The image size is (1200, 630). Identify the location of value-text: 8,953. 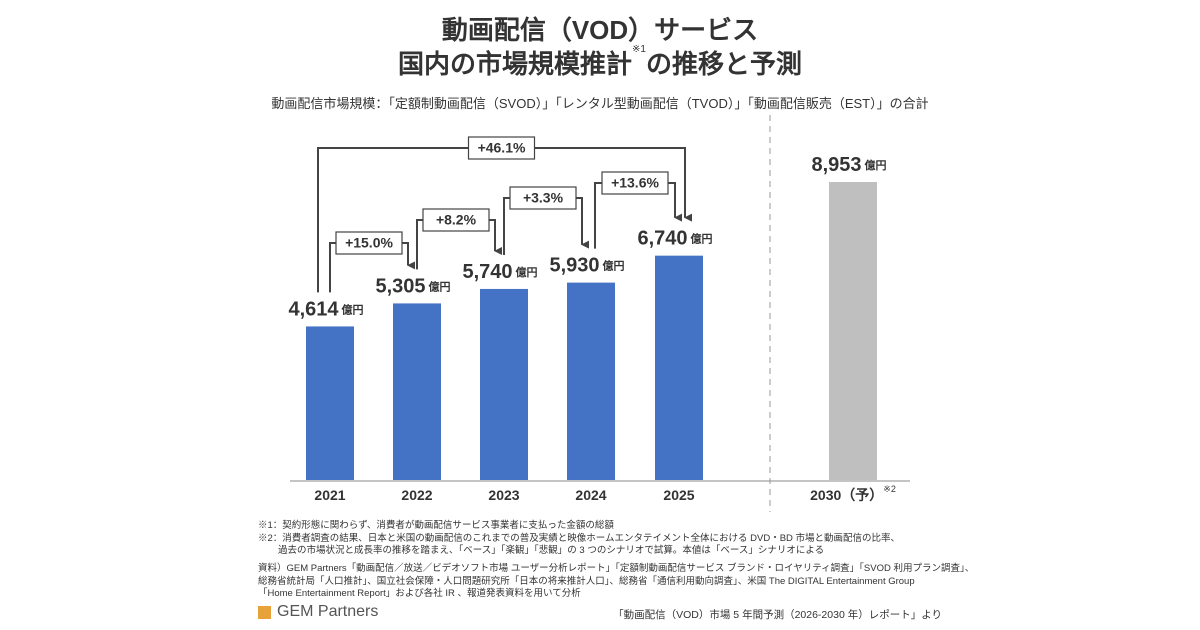
(836, 165).